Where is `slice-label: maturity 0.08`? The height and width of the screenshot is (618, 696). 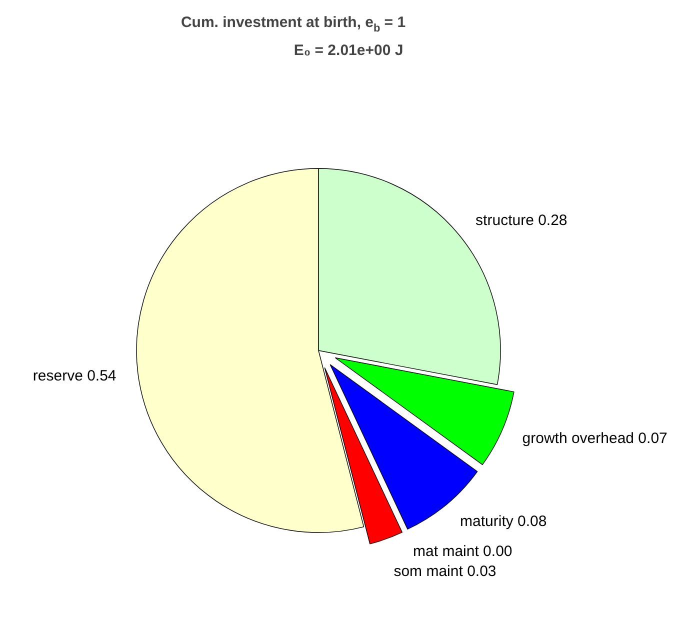 slice-label: maturity 0.08 is located at coordinates (503, 521).